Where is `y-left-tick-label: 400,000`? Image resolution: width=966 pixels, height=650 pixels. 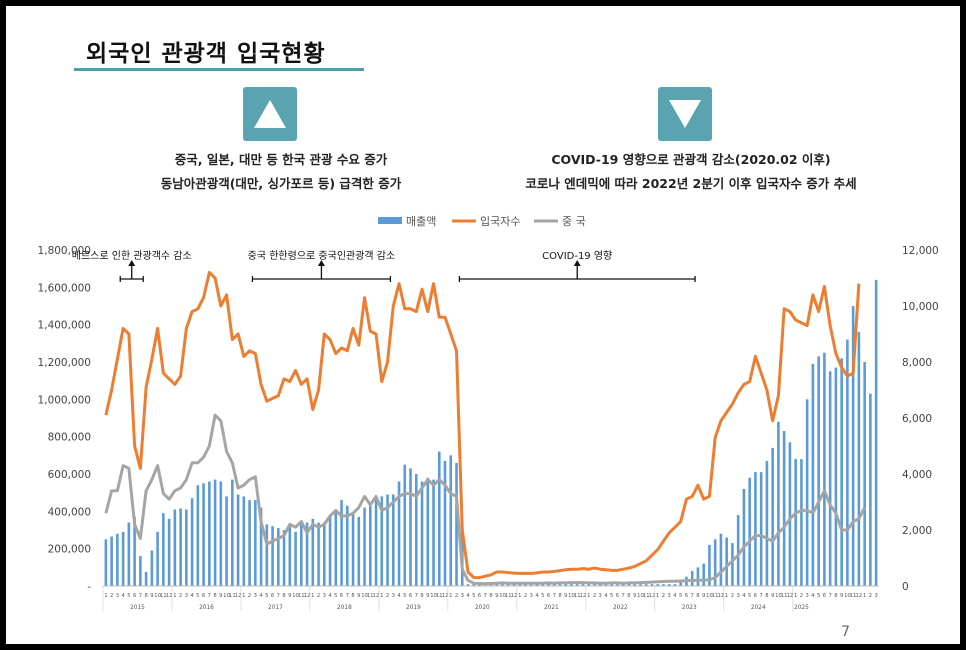
y-left-tick-label: 400,000 is located at coordinates (69, 512).